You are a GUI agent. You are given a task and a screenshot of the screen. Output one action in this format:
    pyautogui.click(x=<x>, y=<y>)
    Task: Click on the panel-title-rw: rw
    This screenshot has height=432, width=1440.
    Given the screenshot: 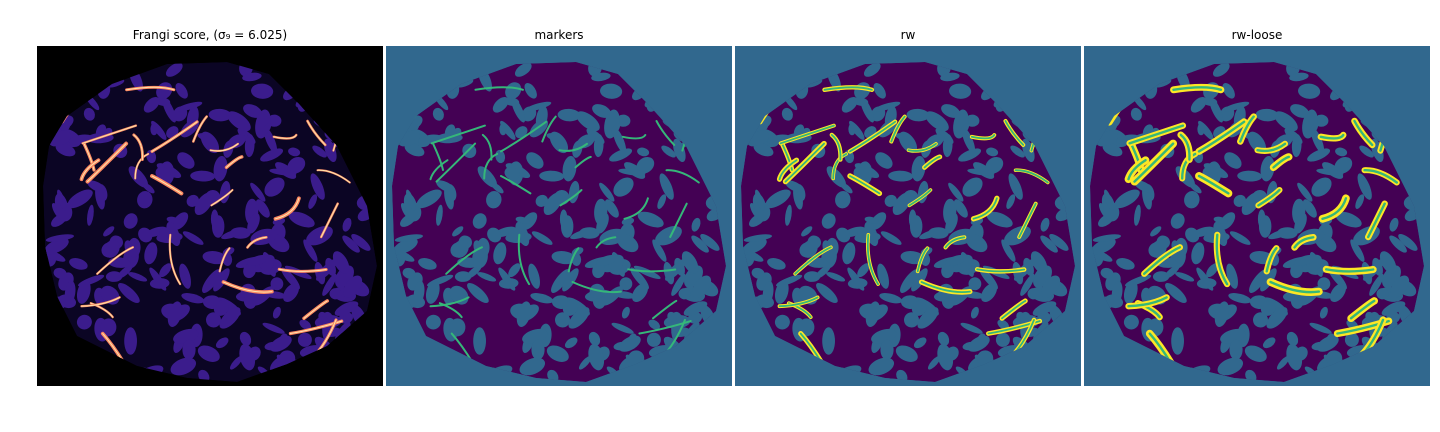 What is the action you would take?
    pyautogui.click(x=908, y=35)
    